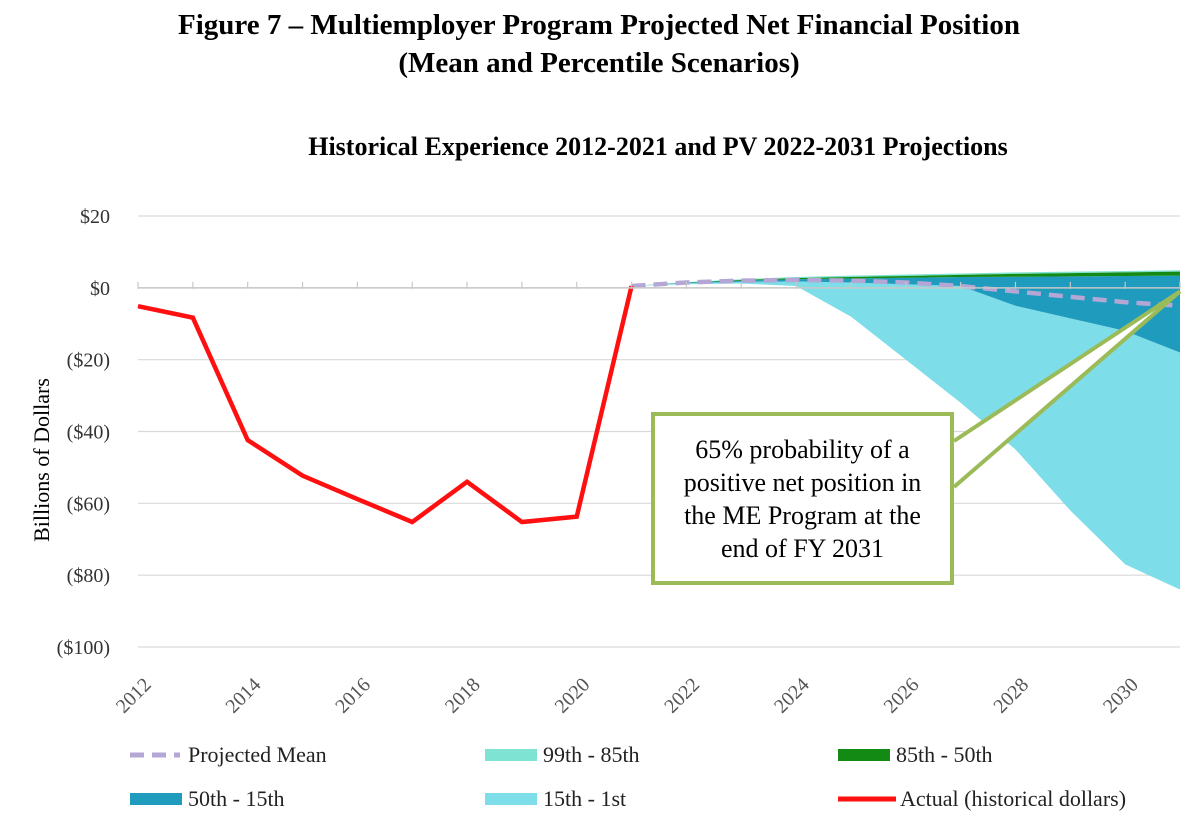 The height and width of the screenshot is (833, 1198). Describe the element at coordinates (83, 648) in the screenshot. I see `y-tick-label: ($100)` at that location.